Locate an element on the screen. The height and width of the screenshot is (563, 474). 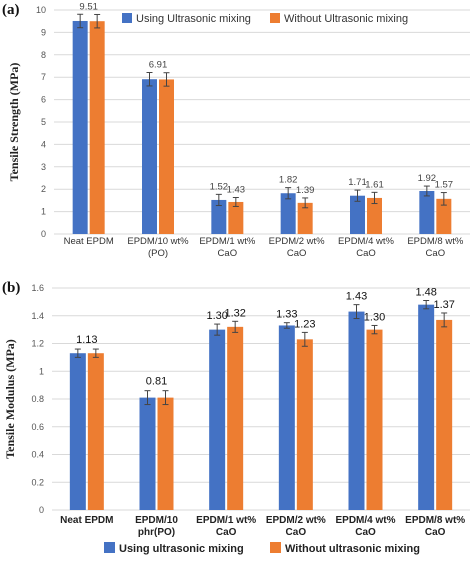
y-tick-label: 1.6 is located at coordinates (37, 288).